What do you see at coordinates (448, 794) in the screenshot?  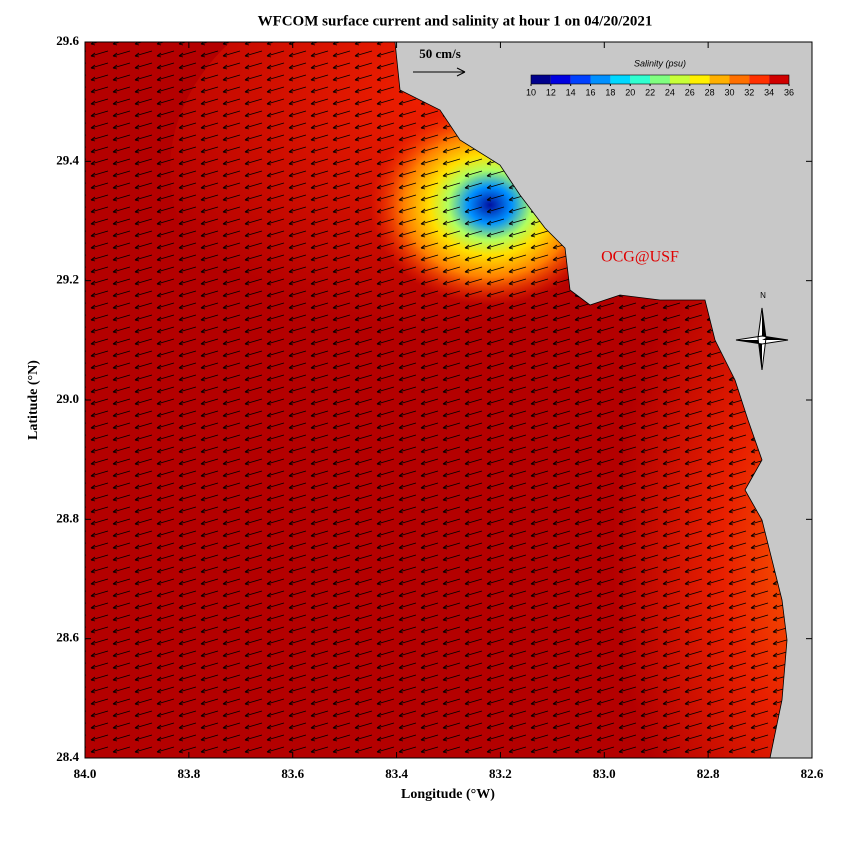 I see `x-axis-label: Longitude (°W)` at bounding box center [448, 794].